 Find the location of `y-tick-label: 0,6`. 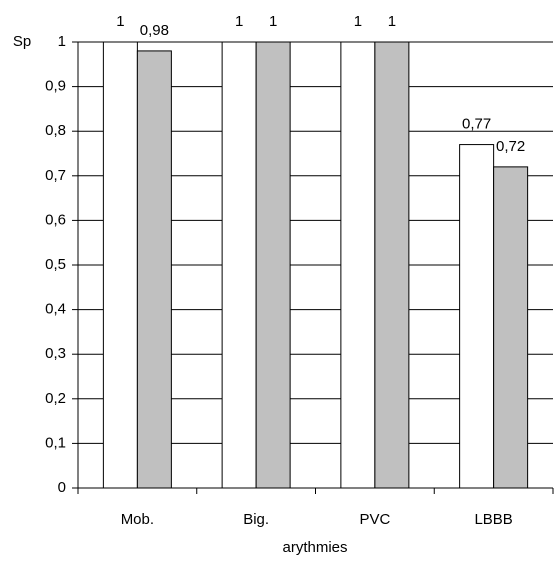

y-tick-label: 0,6 is located at coordinates (55, 219).